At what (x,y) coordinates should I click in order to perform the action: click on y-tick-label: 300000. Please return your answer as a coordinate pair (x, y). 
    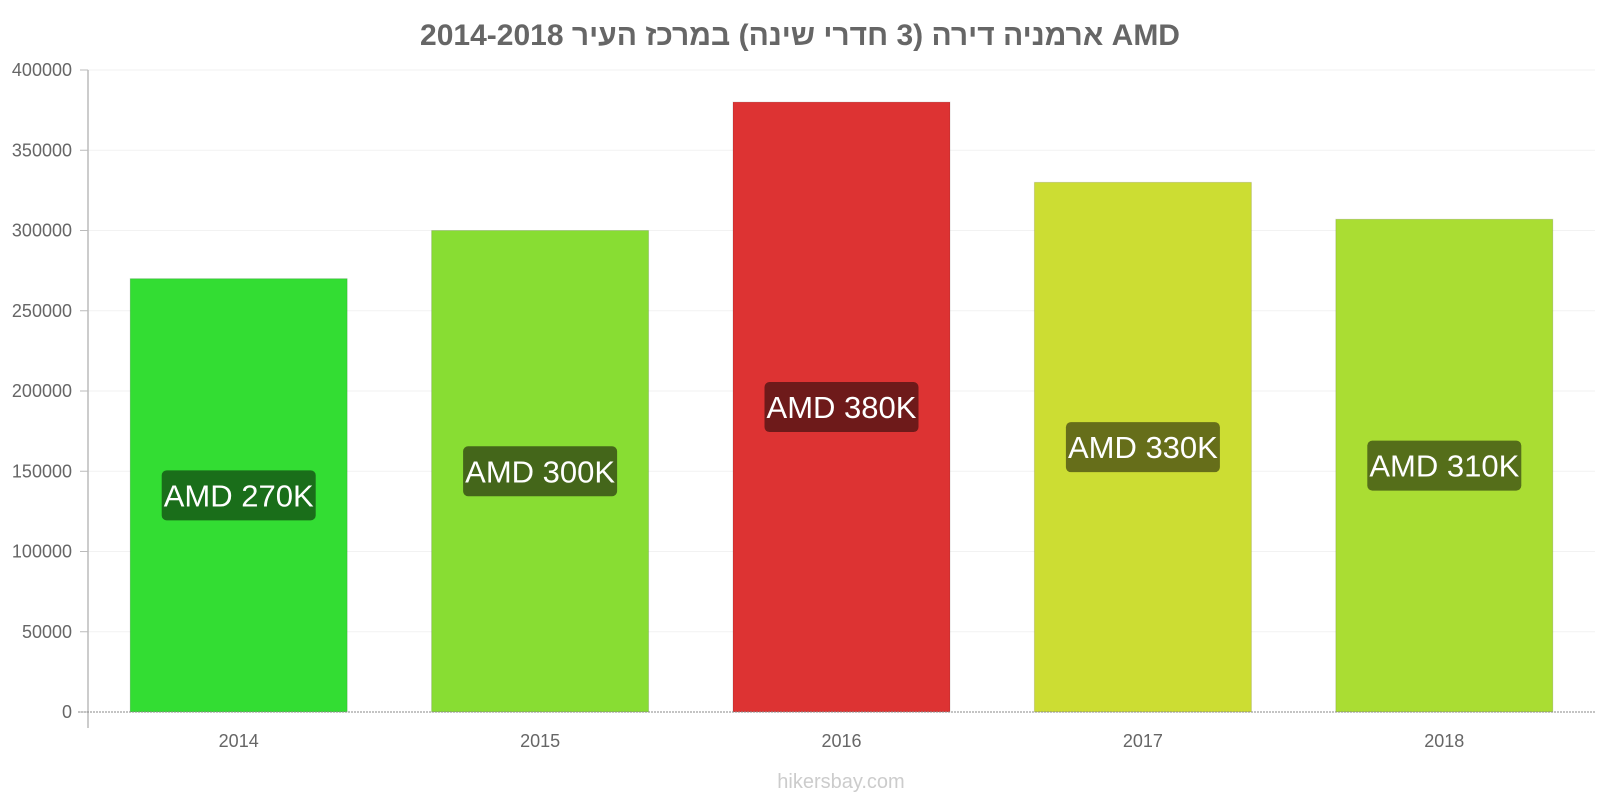
    Looking at the image, I should click on (42, 231).